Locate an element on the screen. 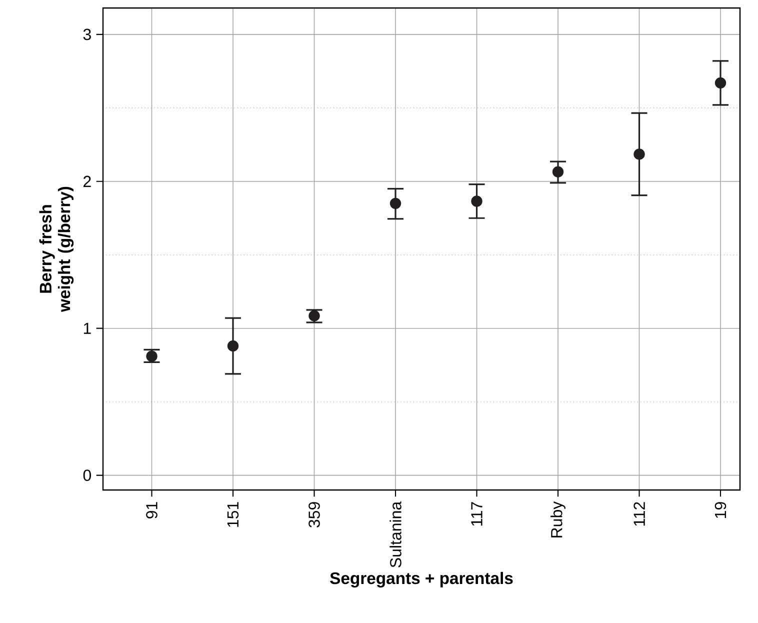 The image size is (758, 623). y-tick-label: 1 is located at coordinates (87, 328).